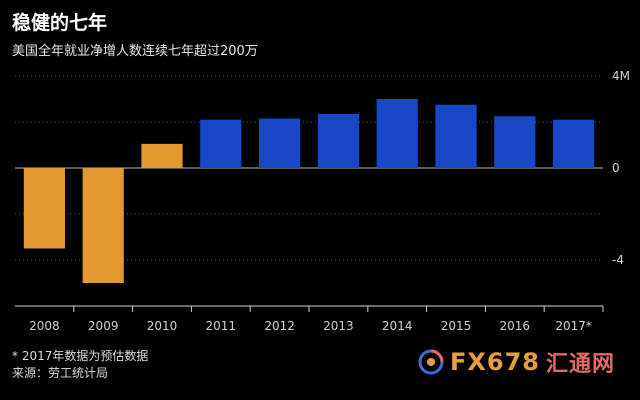 This screenshot has width=640, height=400. I want to click on x-tick-label: 2012, so click(279, 326).